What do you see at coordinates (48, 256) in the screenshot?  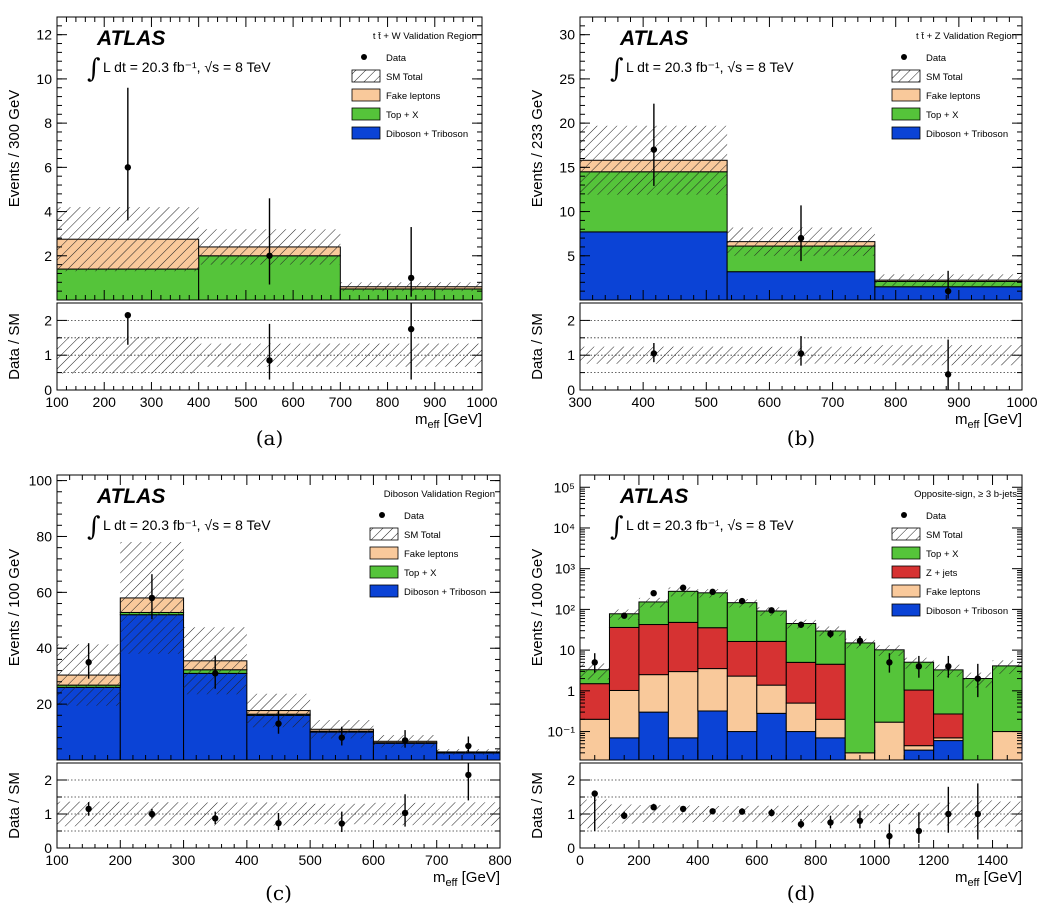 I see `y-tick-label: 2` at bounding box center [48, 256].